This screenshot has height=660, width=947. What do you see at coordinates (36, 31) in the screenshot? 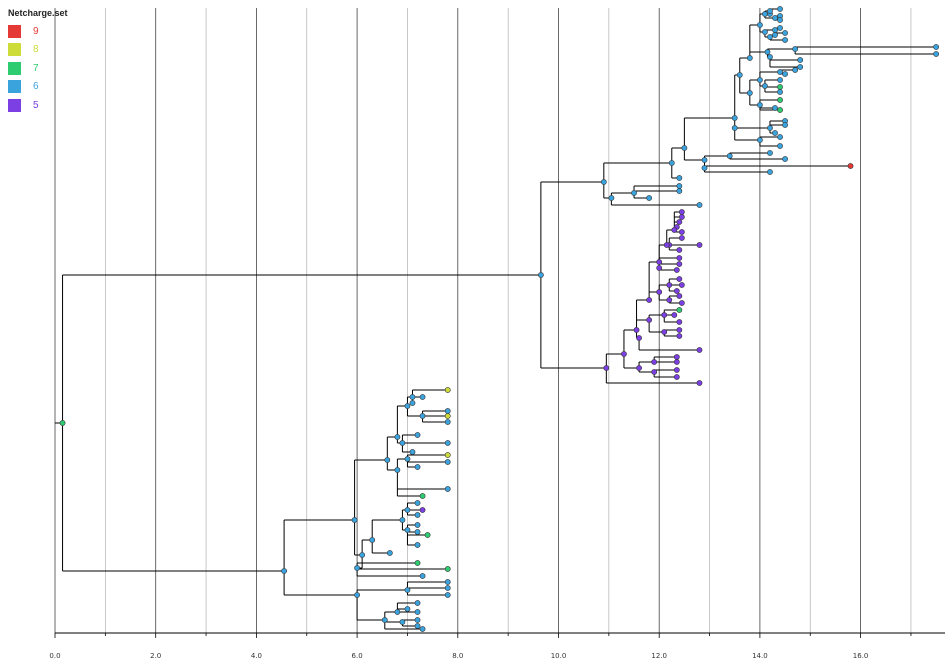
I see `legend-label: 9` at bounding box center [36, 31].